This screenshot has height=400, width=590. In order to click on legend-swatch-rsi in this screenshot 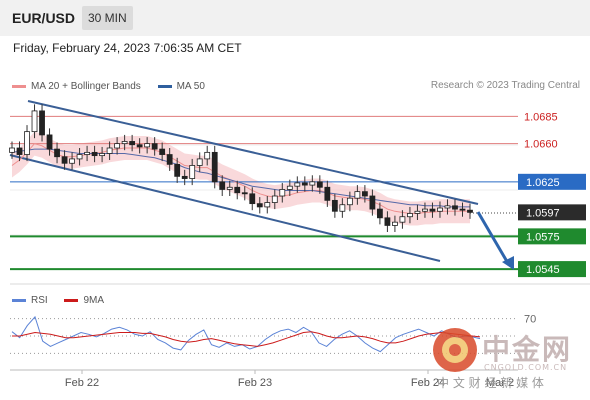, I will do `click(19, 300)`.